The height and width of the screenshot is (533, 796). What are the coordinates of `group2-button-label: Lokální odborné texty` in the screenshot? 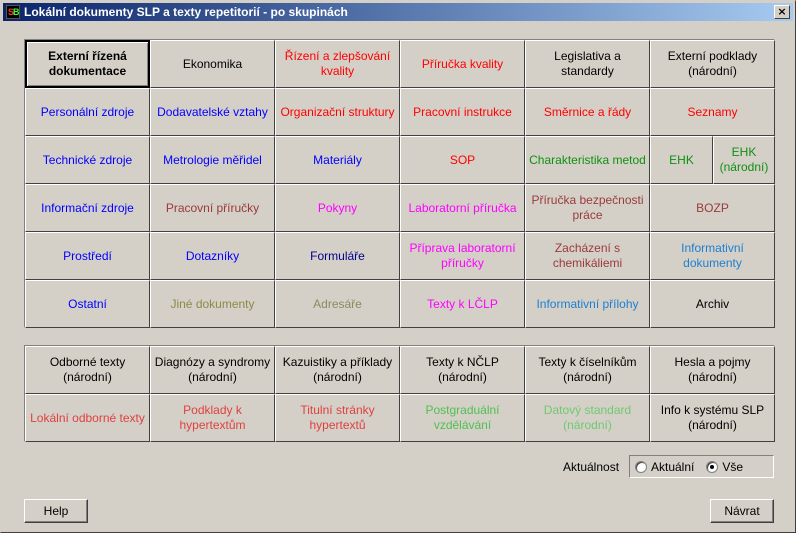 It's located at (87, 417).